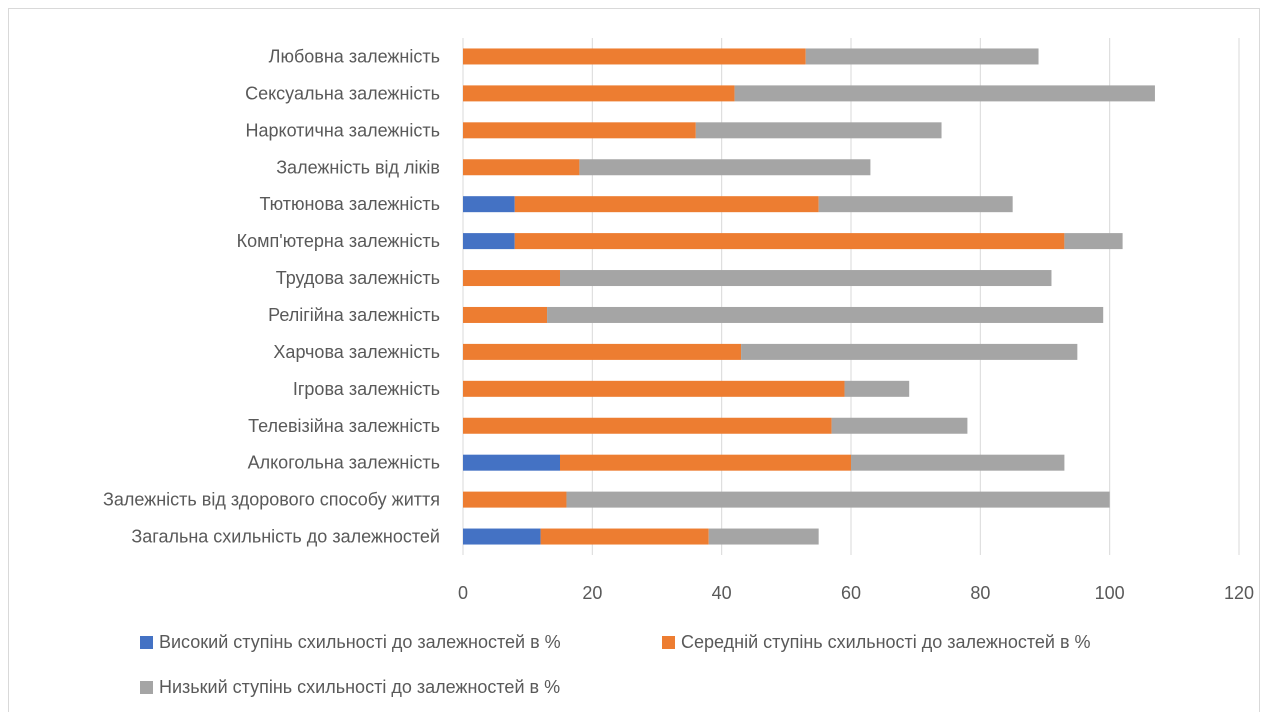  What do you see at coordinates (285, 537) in the screenshot?
I see `category-label: Загальна схильність до залежностей` at bounding box center [285, 537].